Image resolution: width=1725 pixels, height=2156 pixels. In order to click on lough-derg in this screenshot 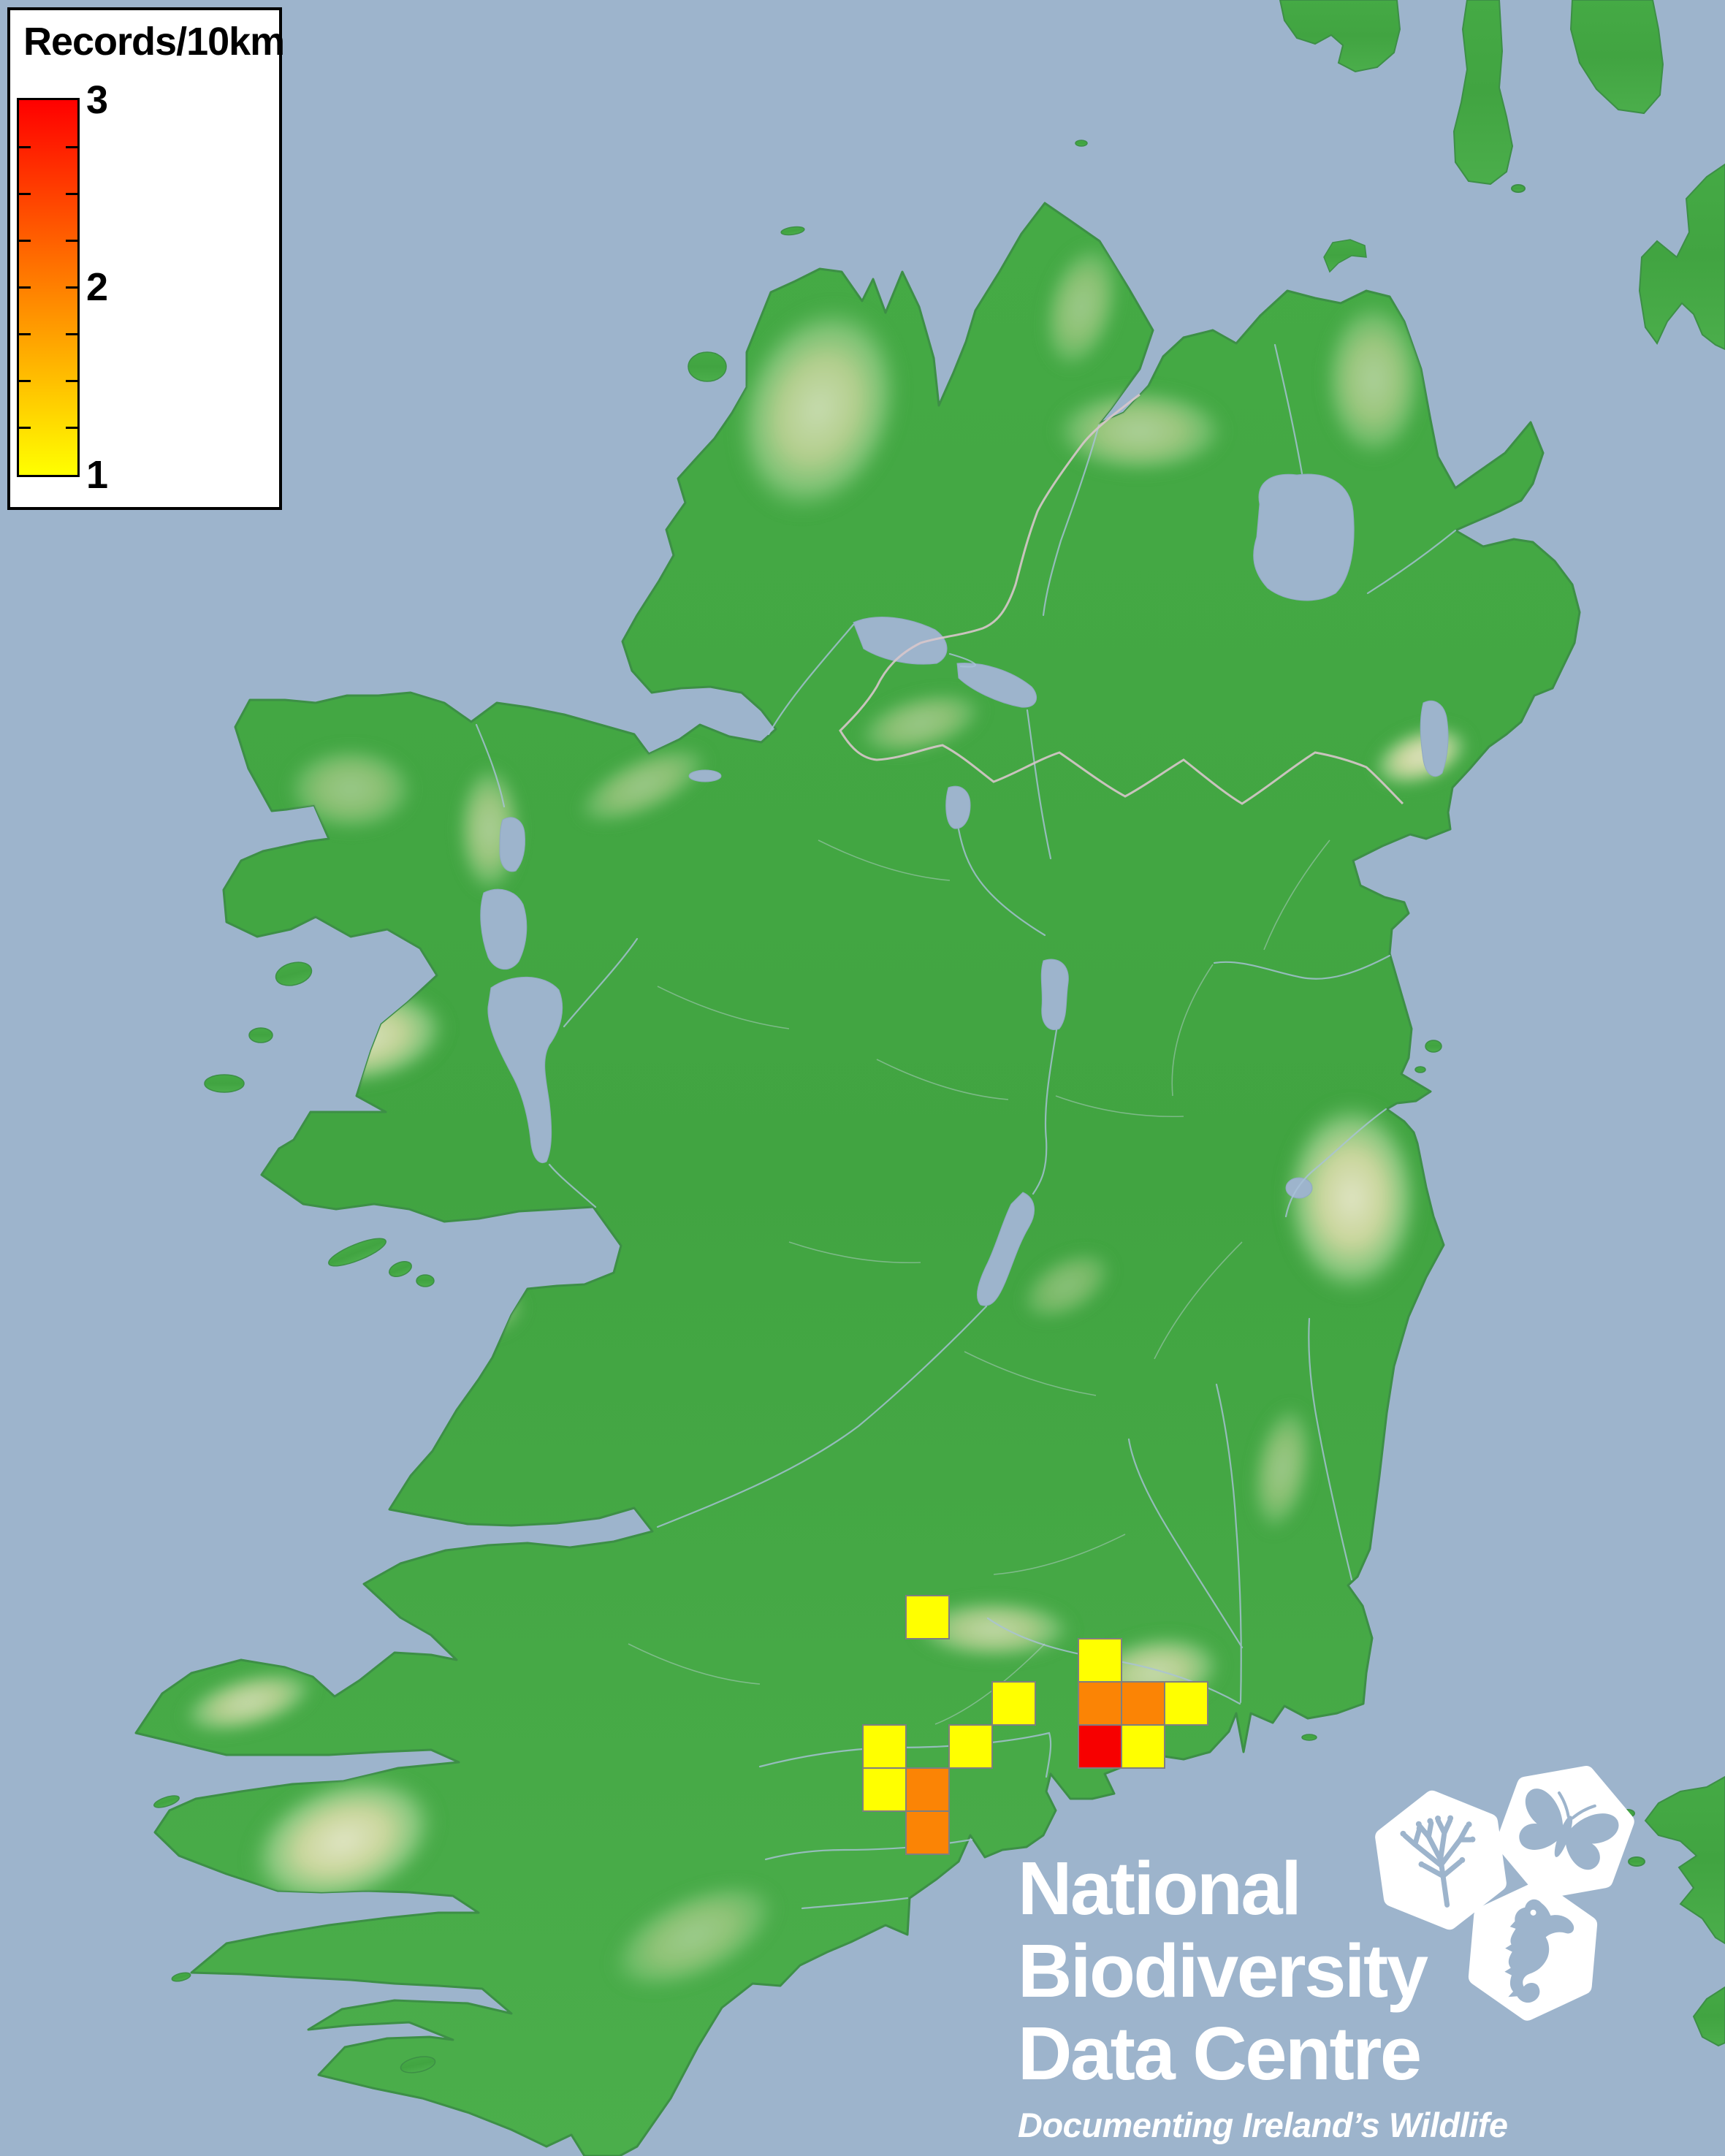, I will do `click(1005, 1249)`.